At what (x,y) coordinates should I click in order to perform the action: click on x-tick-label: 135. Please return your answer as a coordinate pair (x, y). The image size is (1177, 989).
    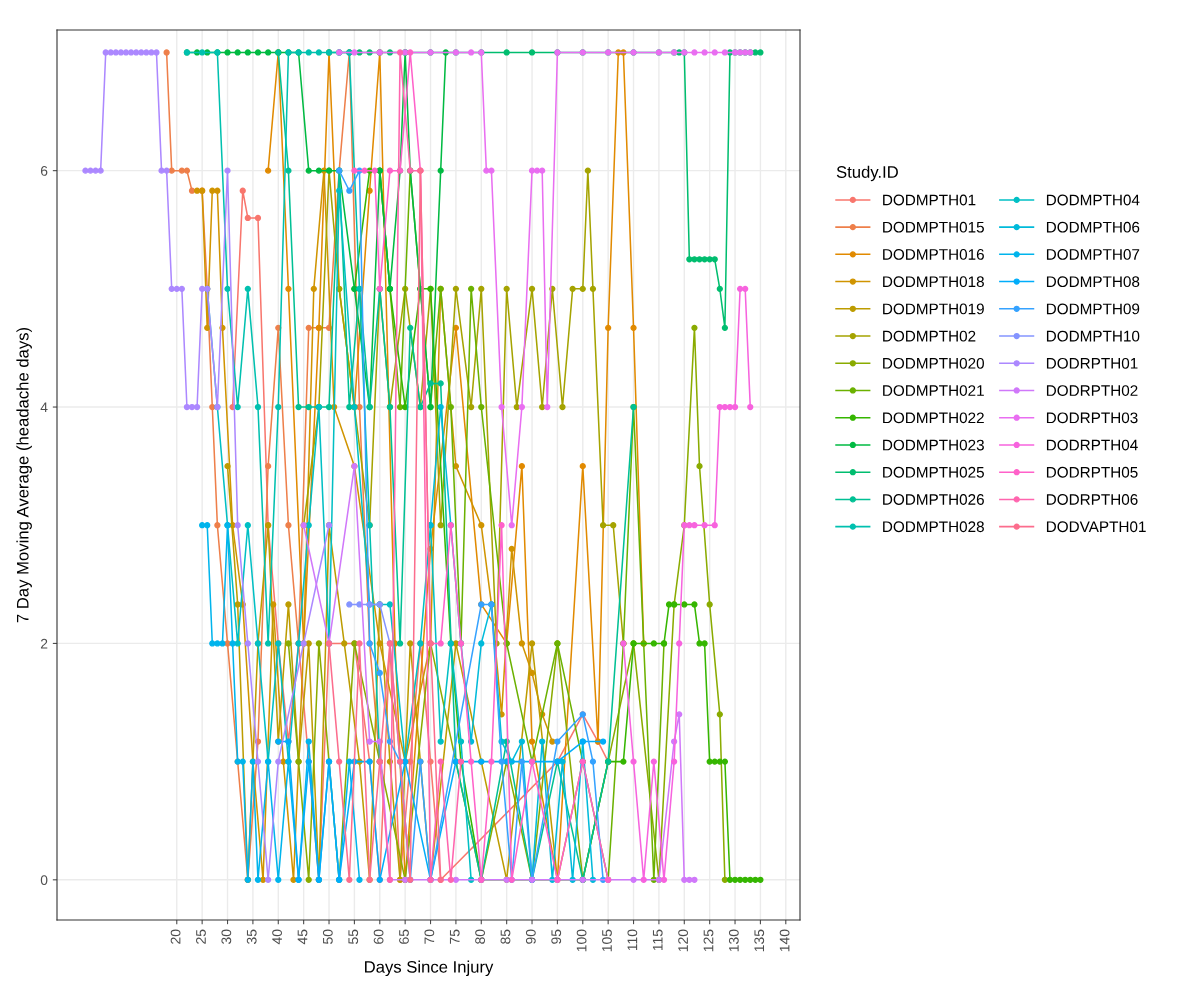
    Looking at the image, I should click on (759, 940).